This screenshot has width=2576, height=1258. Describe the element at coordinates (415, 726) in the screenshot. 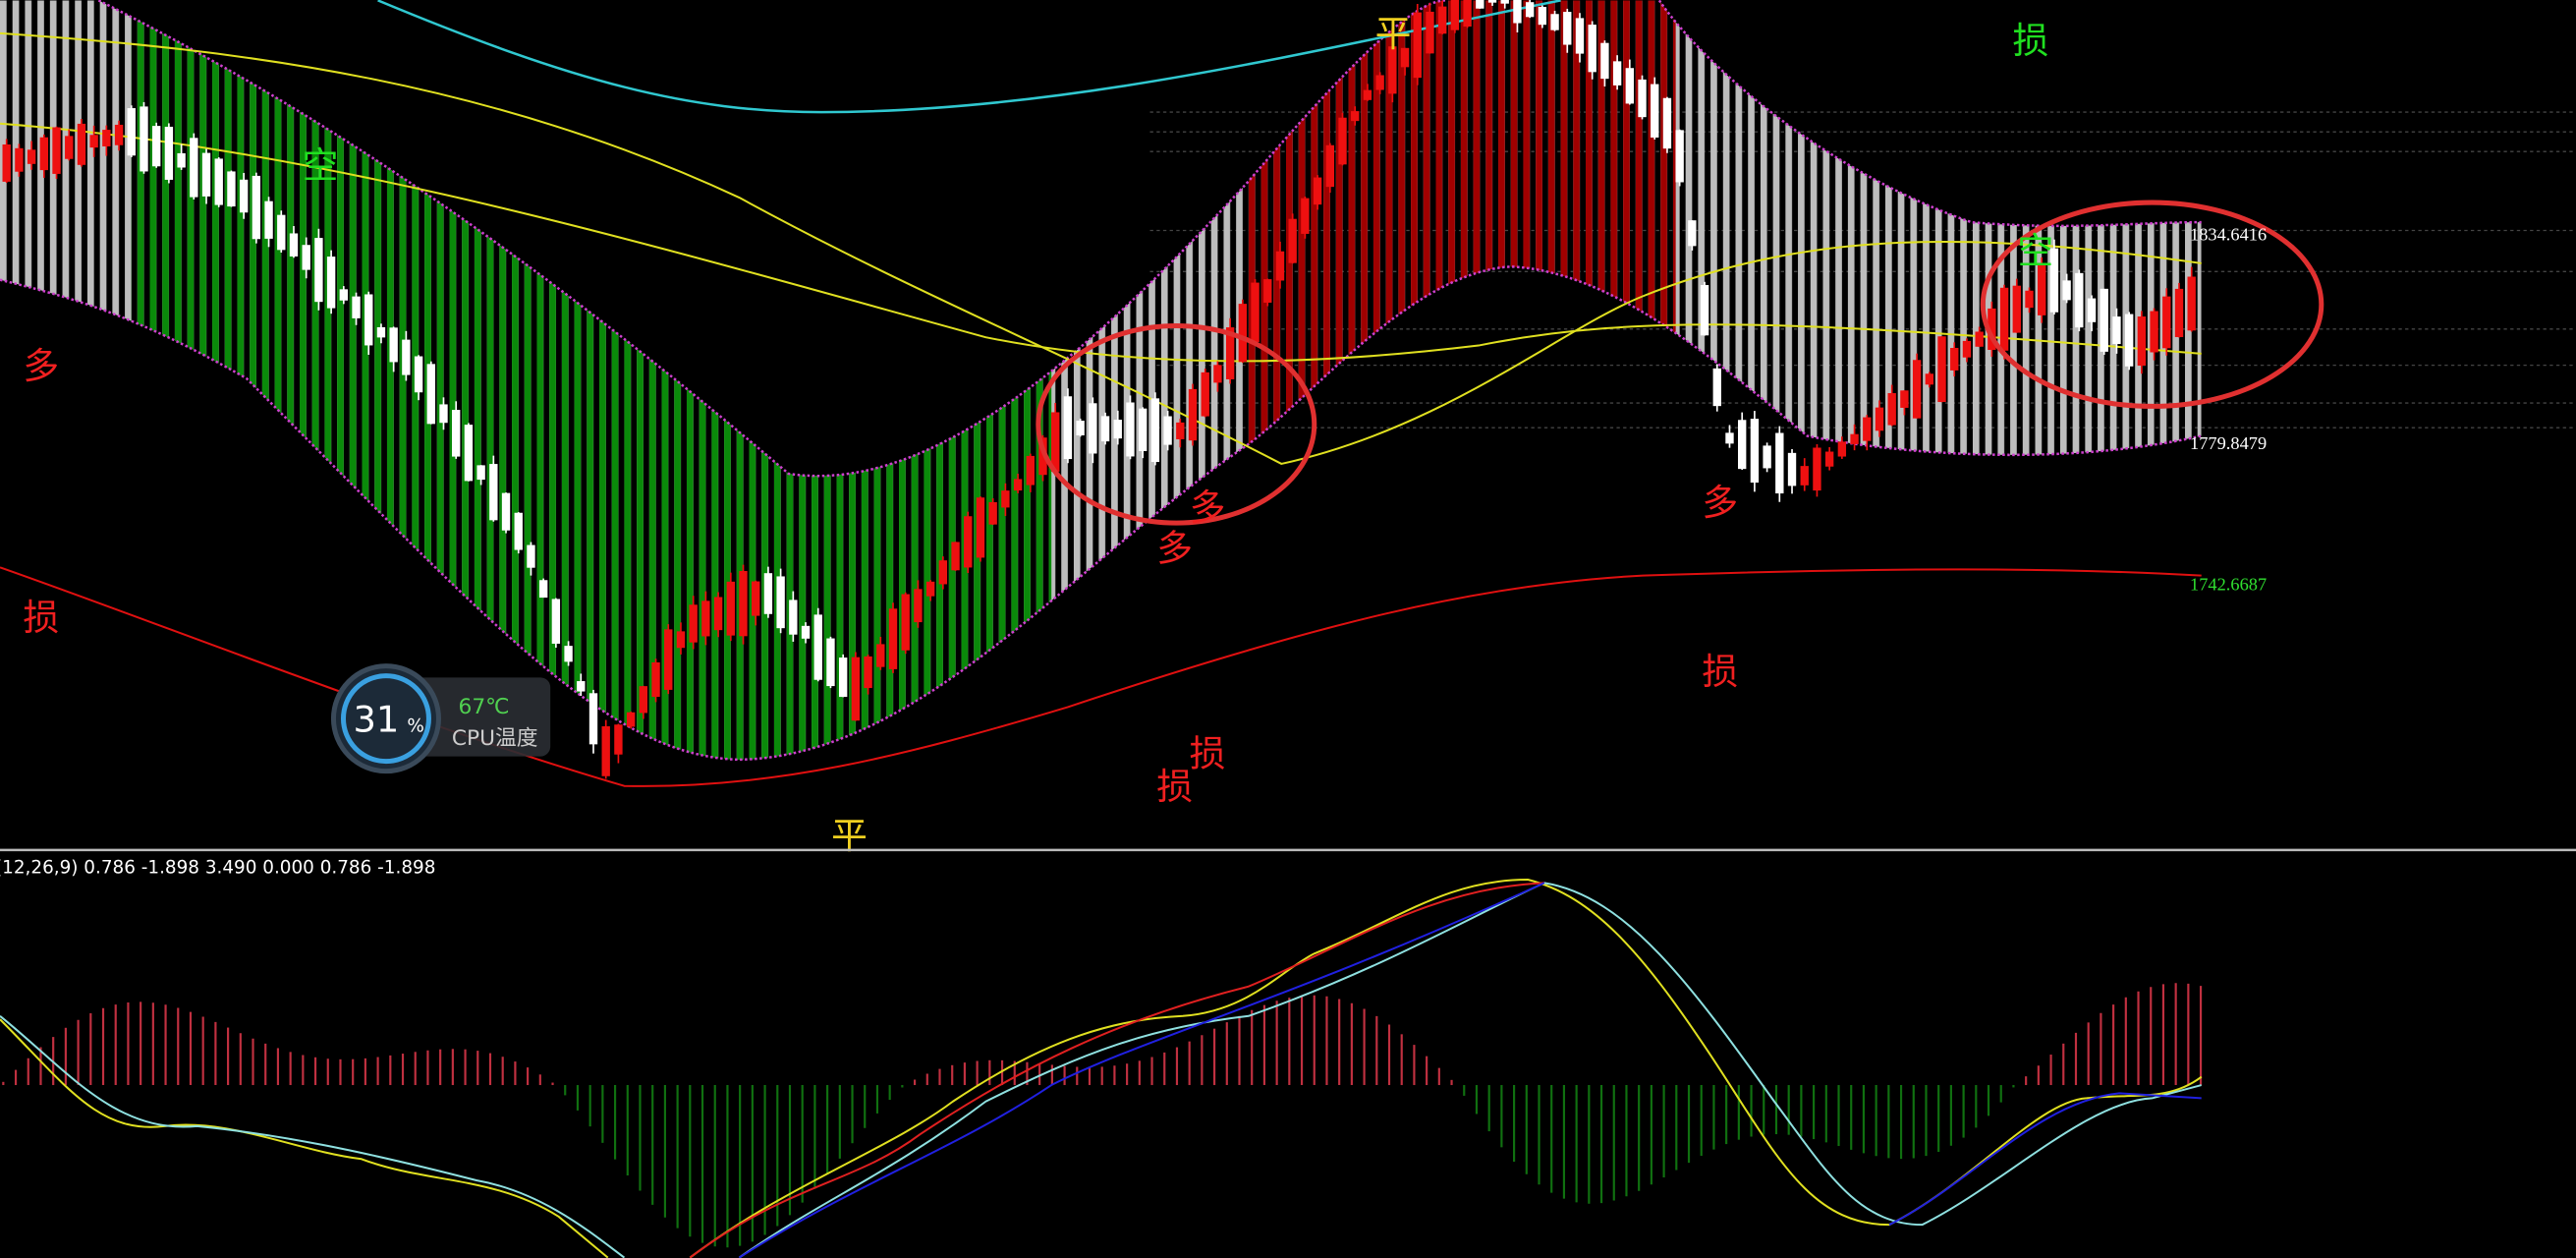

I see `widget-unit: %` at that location.